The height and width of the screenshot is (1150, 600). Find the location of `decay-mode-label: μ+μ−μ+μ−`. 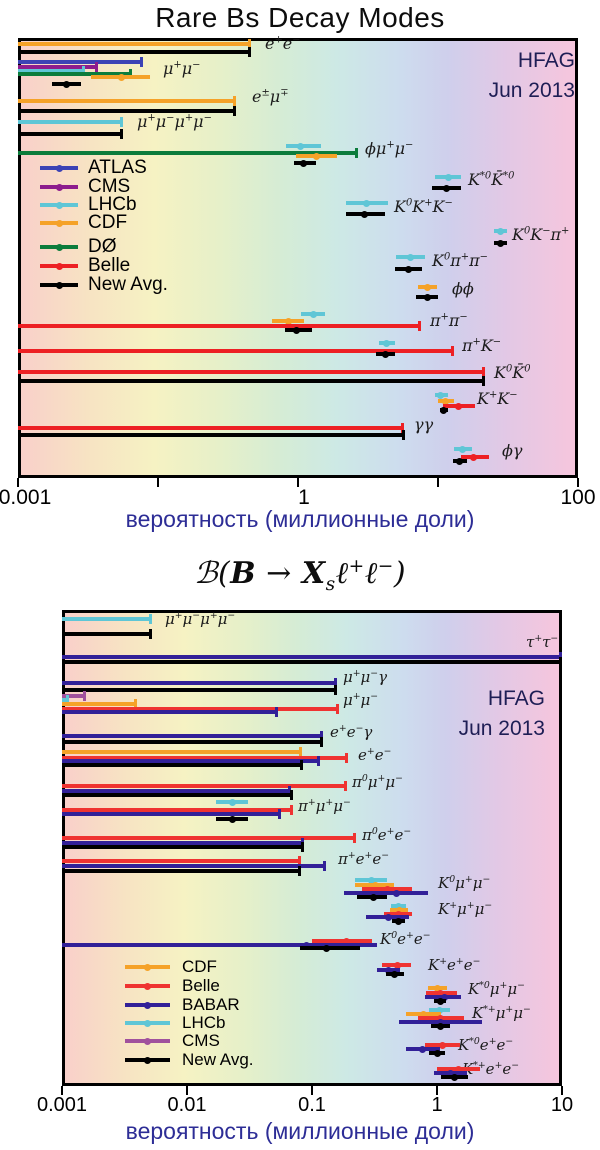

decay-mode-label: μ+μ−μ+μ− is located at coordinates (200, 619).